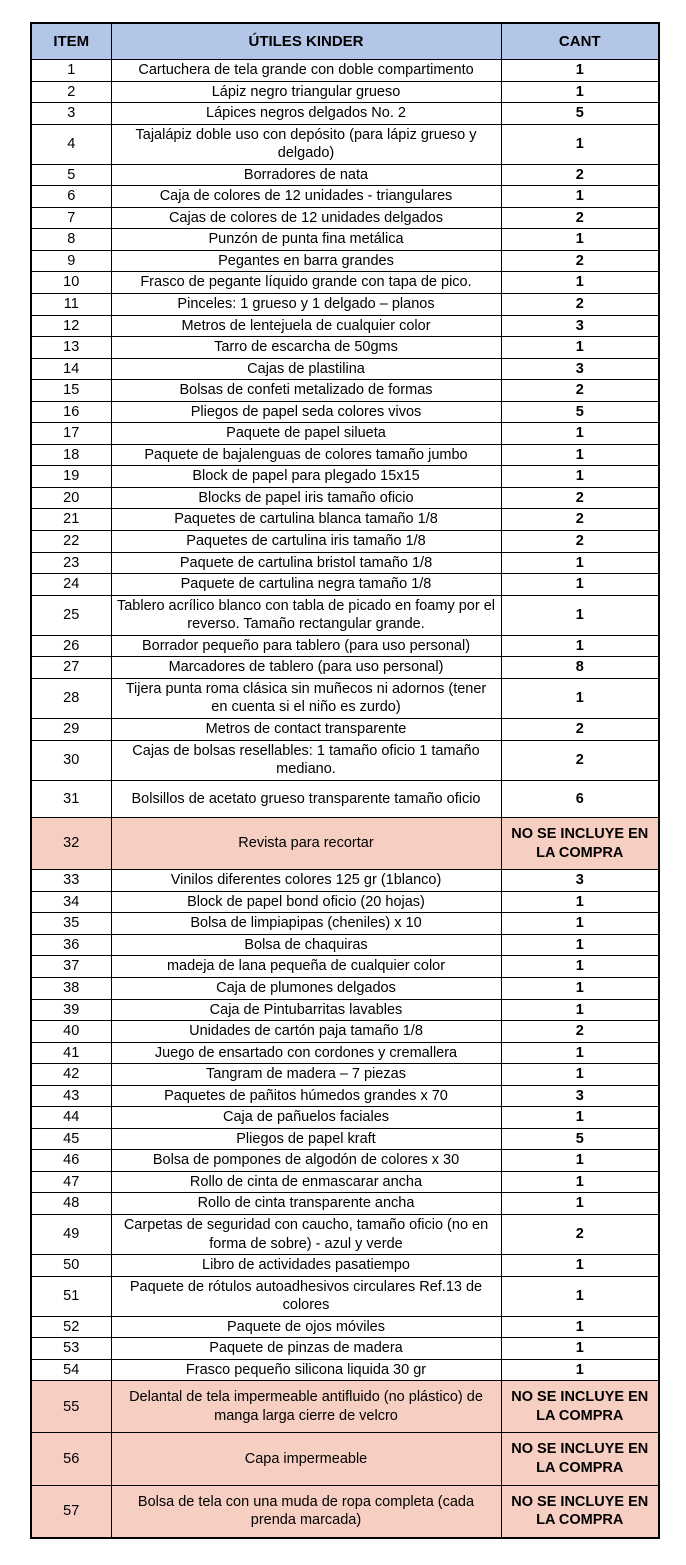 Image resolution: width=686 pixels, height=1565 pixels. I want to click on table-row: 52 Paquete de ojos móviles 1, so click(345, 1327).